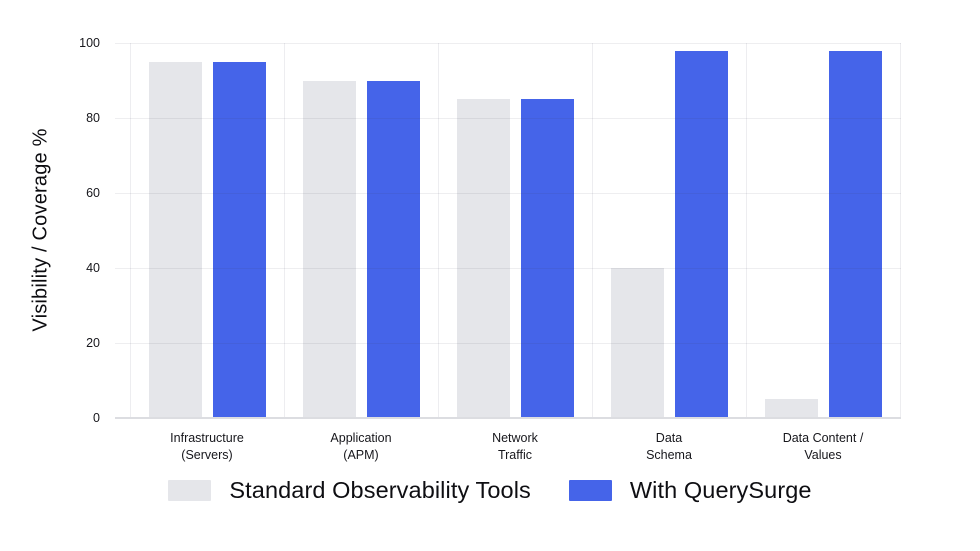  What do you see at coordinates (207, 446) in the screenshot?
I see `x-category-label: Infrastructure (Servers)` at bounding box center [207, 446].